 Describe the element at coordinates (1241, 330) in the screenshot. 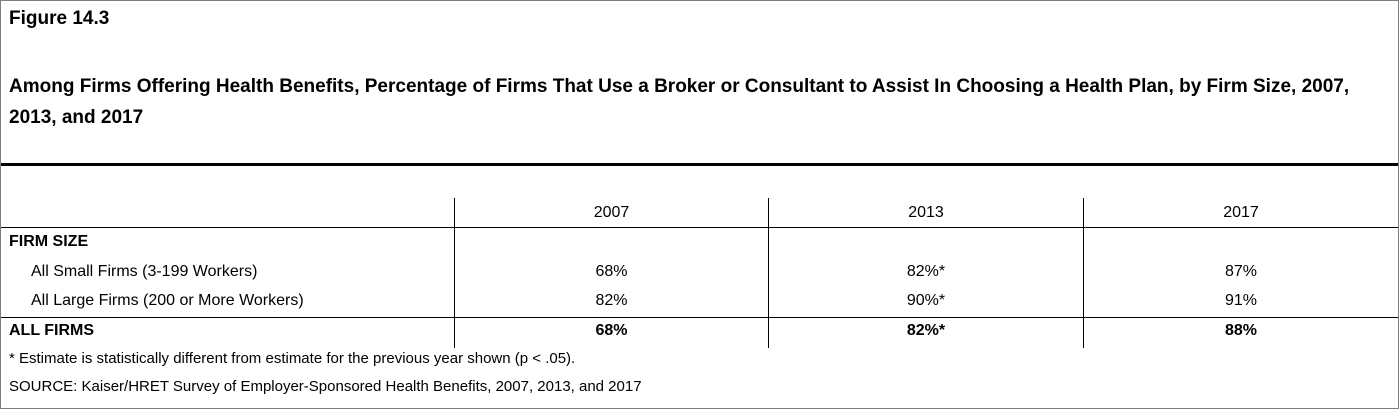

I see `cell-all-2017: 88%` at that location.